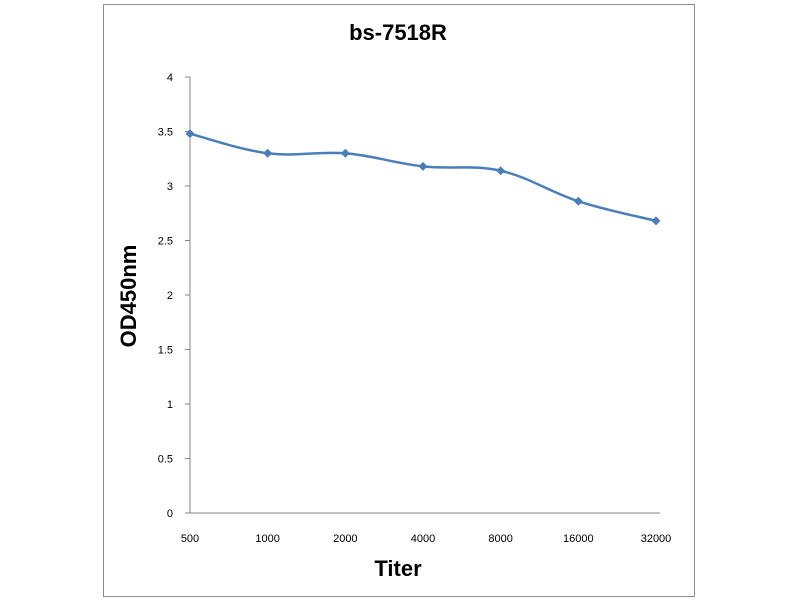  Describe the element at coordinates (500, 539) in the screenshot. I see `x-tick-label: 8000` at that location.